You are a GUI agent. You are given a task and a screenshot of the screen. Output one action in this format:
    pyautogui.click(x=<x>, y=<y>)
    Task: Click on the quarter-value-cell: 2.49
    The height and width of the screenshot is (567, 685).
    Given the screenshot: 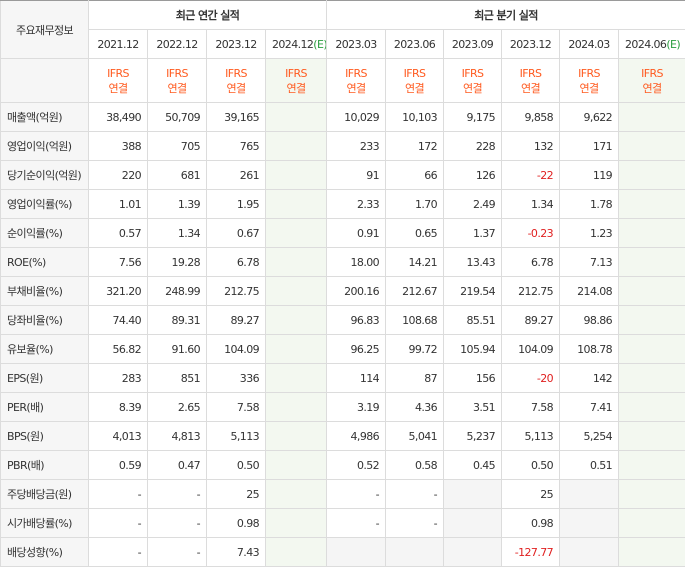 What is the action you would take?
    pyautogui.click(x=473, y=204)
    